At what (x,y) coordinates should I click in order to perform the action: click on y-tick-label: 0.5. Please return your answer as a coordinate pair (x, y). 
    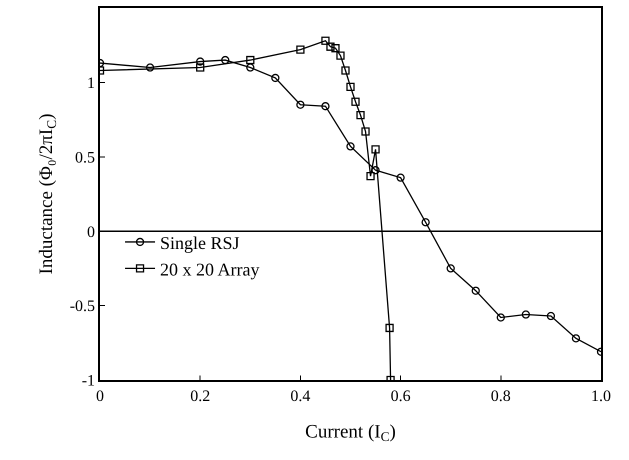
    Looking at the image, I should click on (85, 157).